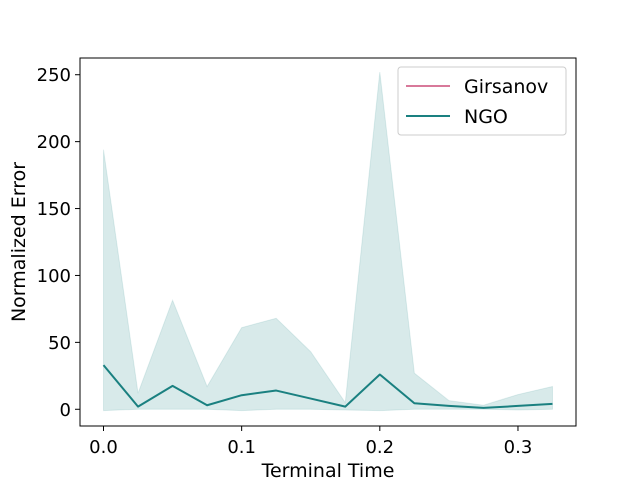  I want to click on y-tick-label: 250, so click(54, 75).